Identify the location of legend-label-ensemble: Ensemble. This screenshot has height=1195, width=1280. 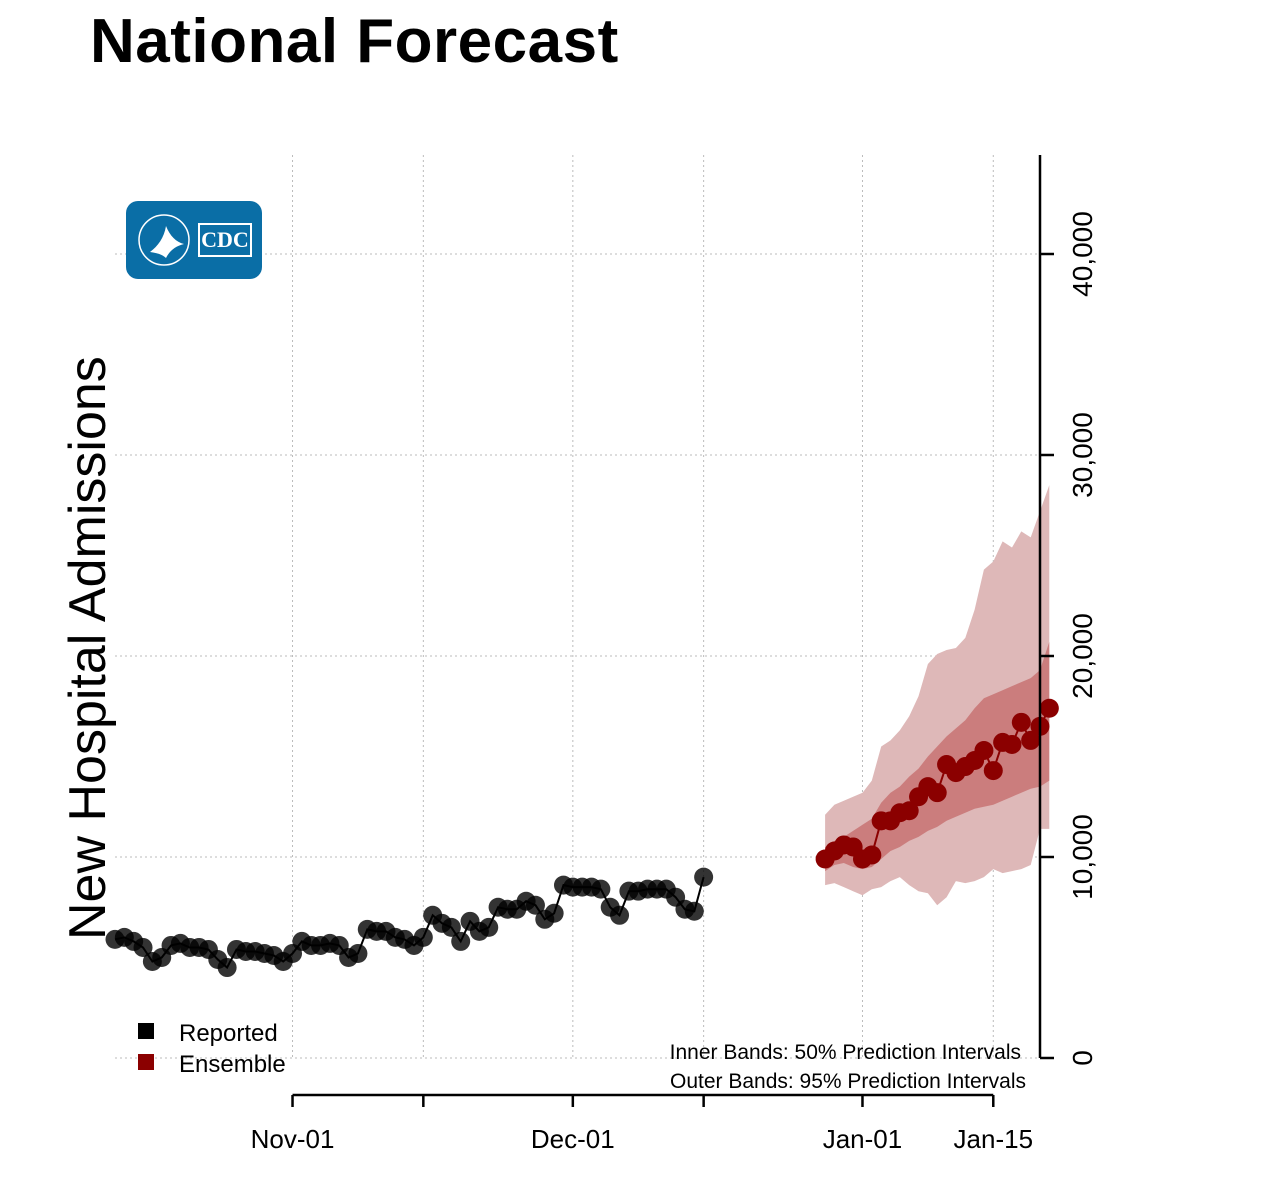
(232, 1064).